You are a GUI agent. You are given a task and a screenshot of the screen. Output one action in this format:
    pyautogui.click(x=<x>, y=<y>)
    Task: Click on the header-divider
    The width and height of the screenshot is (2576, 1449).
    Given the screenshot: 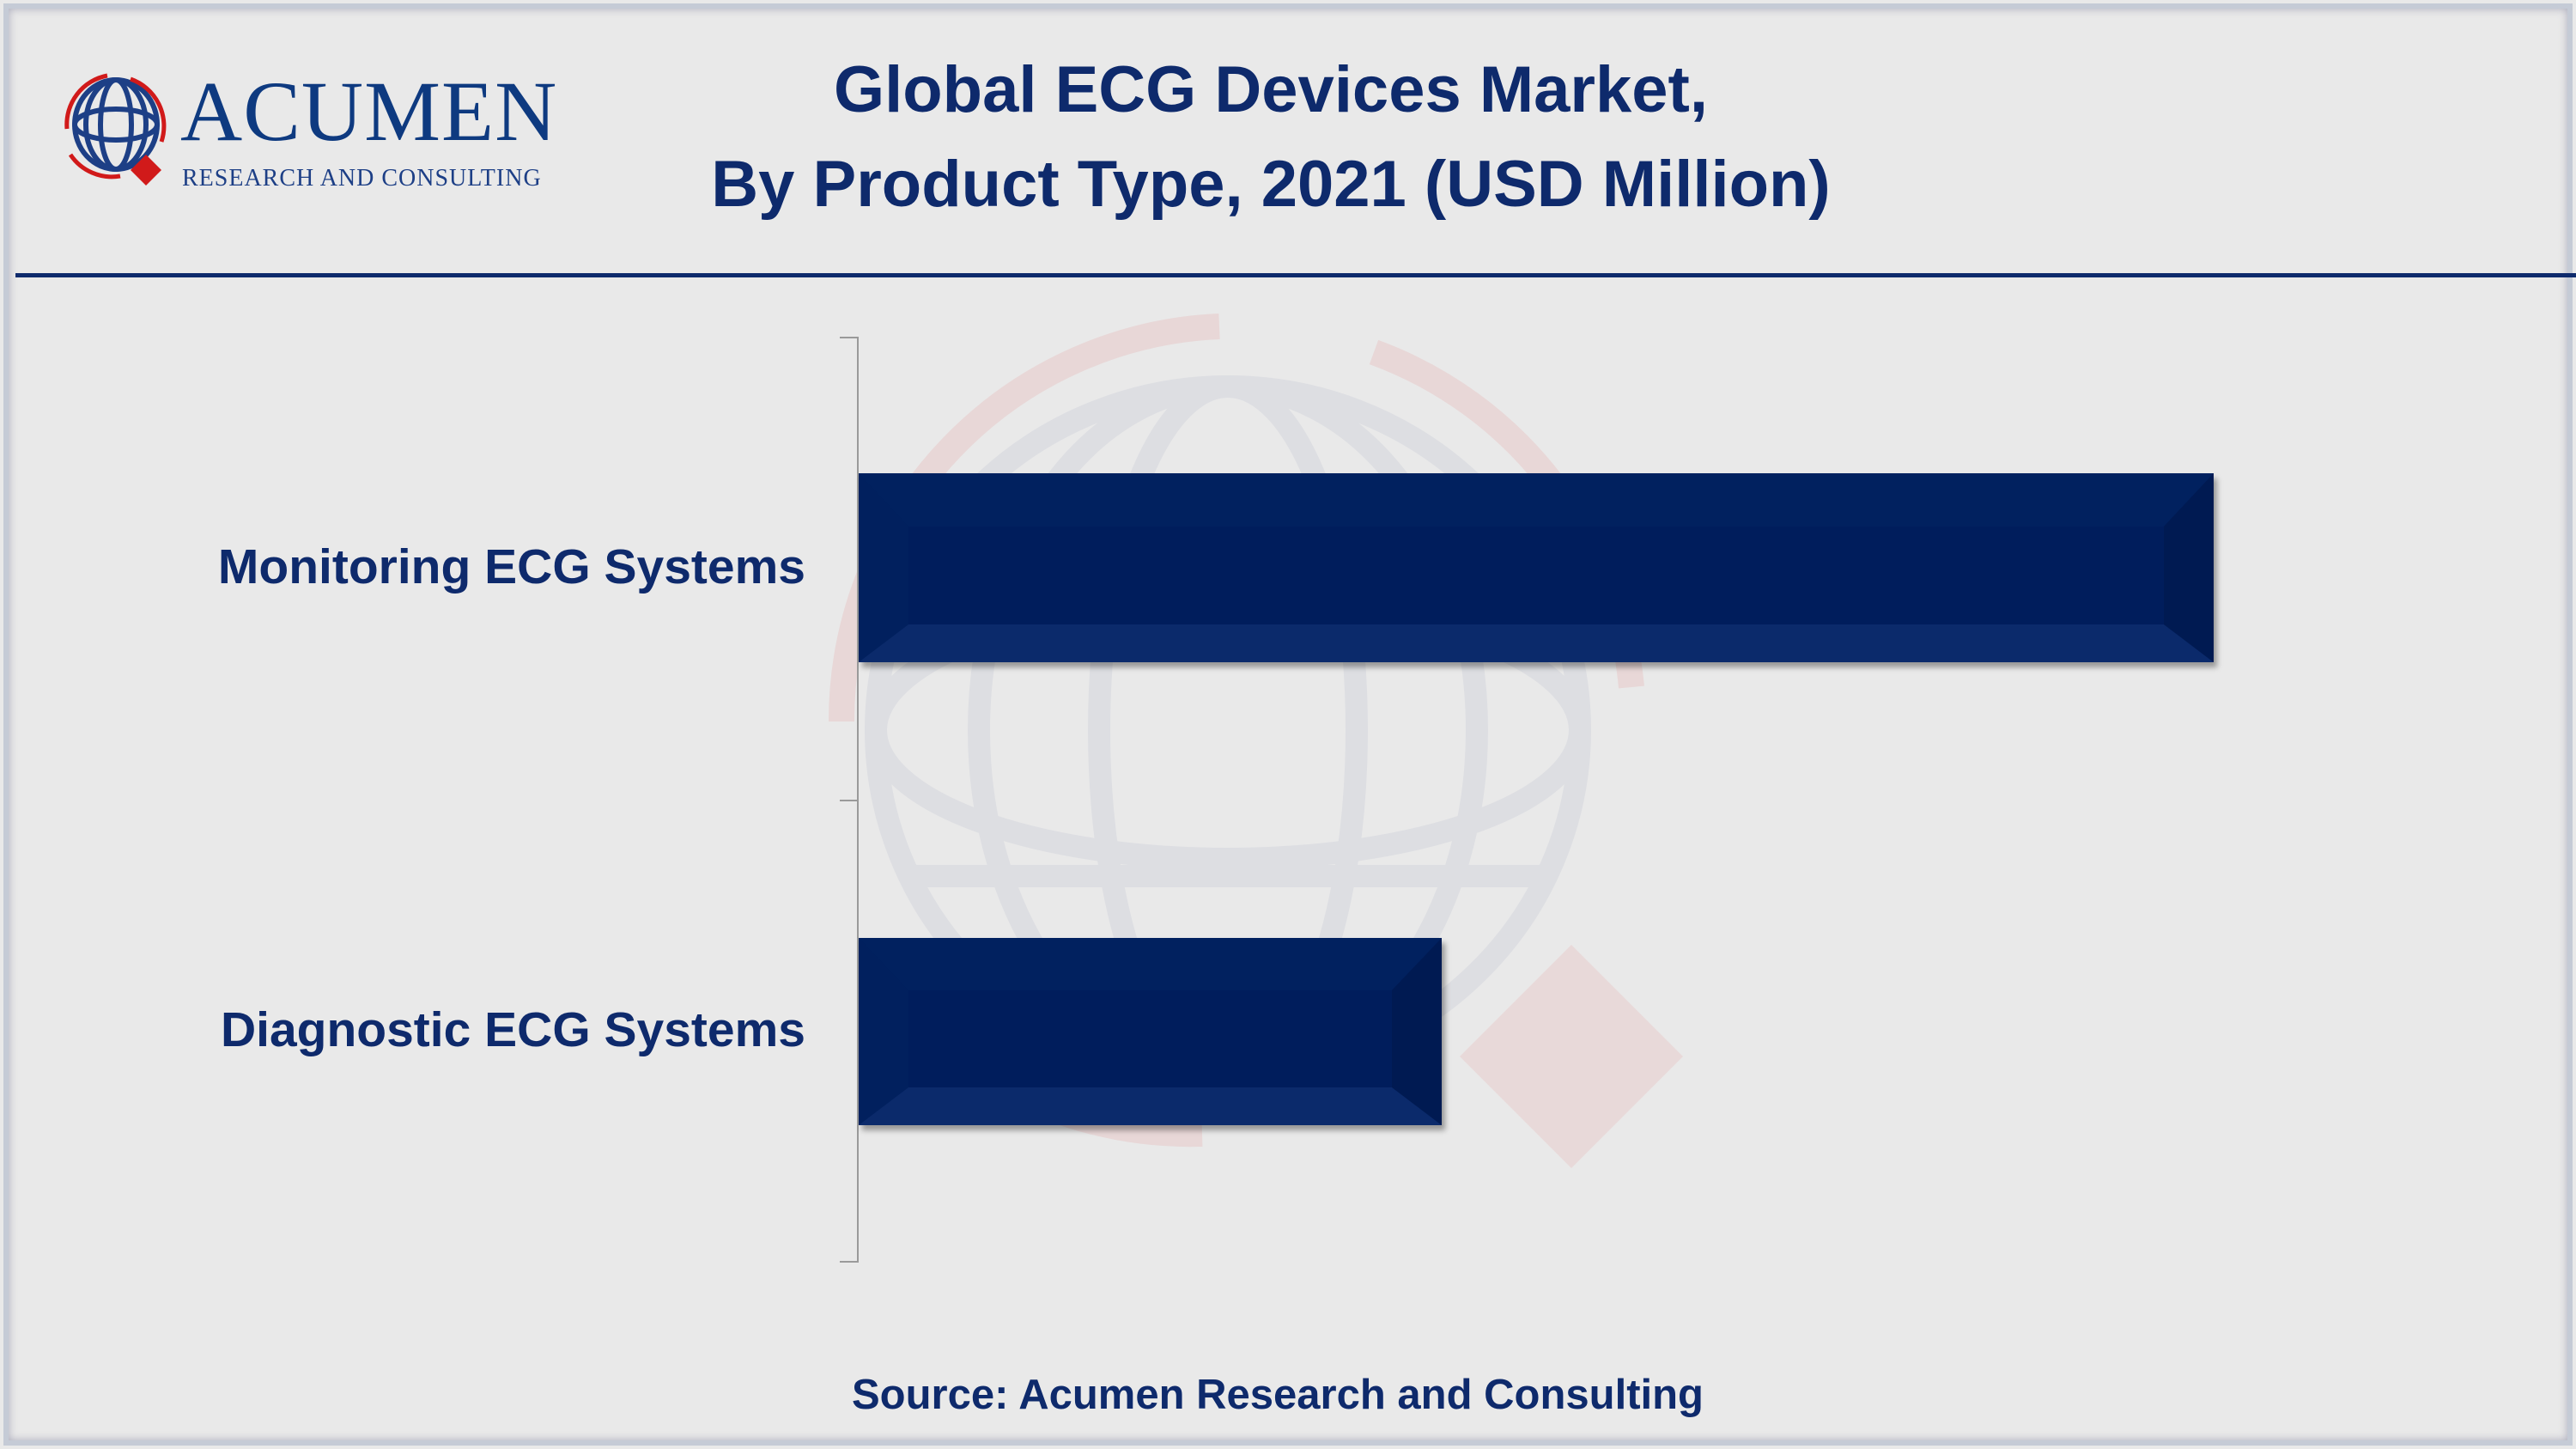 What is the action you would take?
    pyautogui.click(x=1295, y=275)
    